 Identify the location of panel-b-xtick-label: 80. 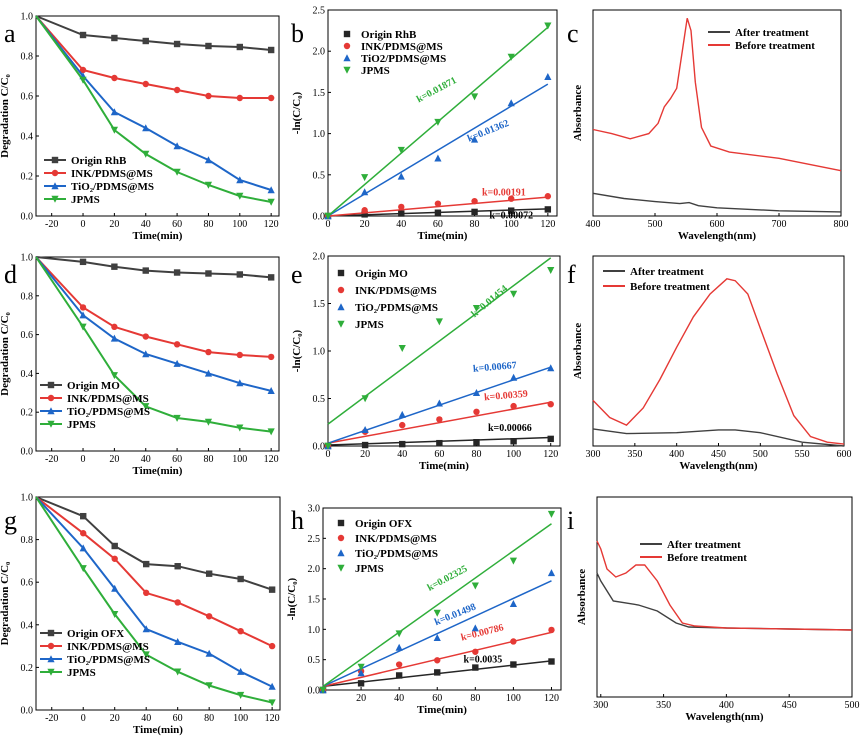
(475, 224).